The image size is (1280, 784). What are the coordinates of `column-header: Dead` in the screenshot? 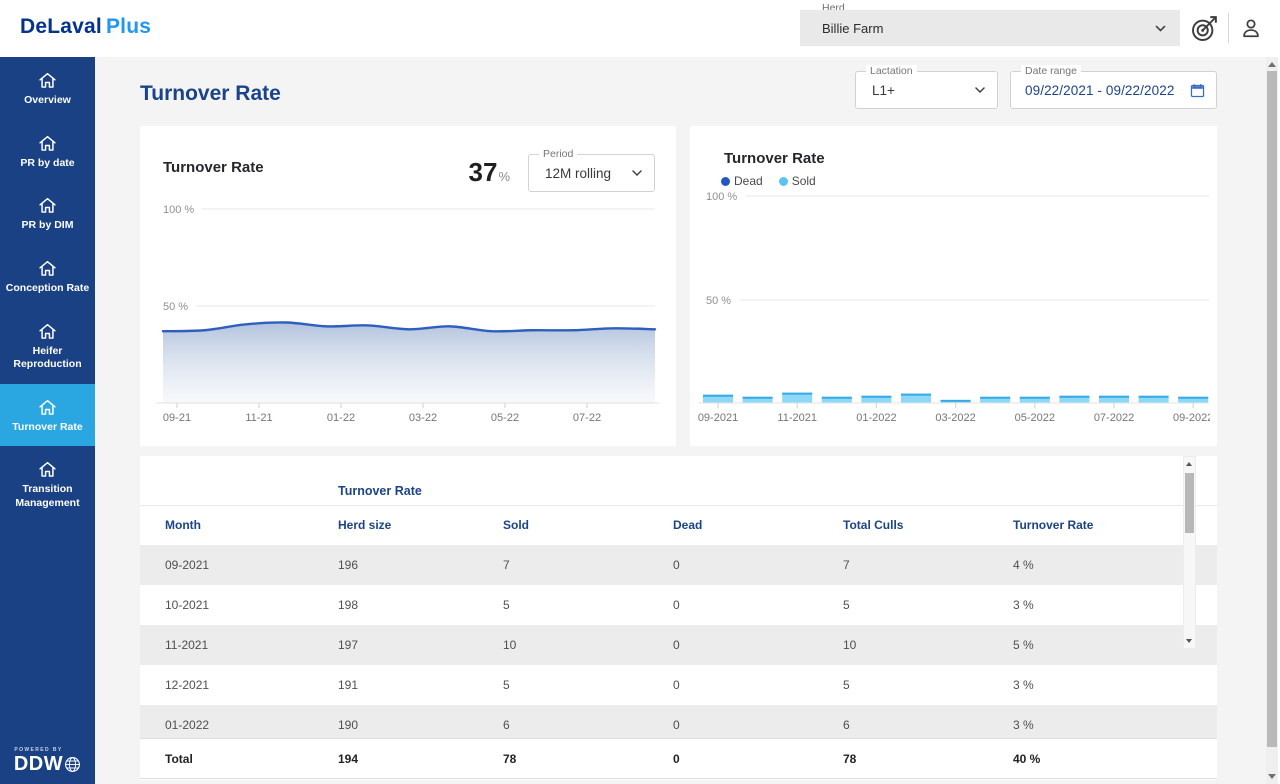 It's located at (688, 525).